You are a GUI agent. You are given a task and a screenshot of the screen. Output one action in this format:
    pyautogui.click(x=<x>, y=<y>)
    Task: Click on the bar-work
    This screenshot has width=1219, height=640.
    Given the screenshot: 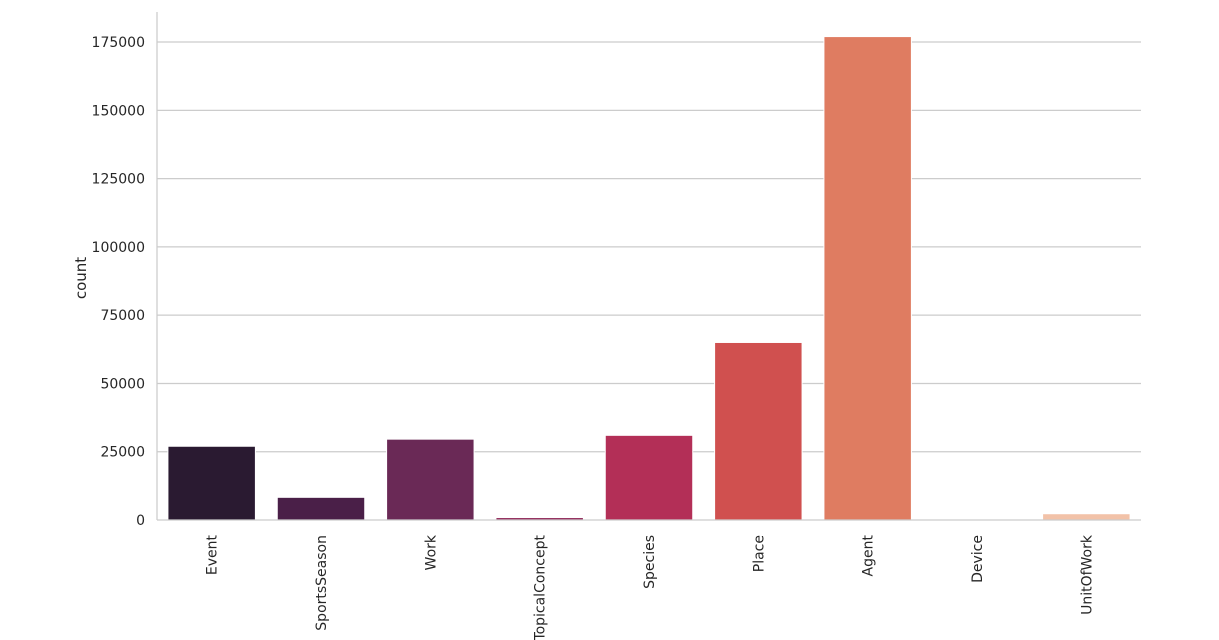 What is the action you would take?
    pyautogui.click(x=430, y=479)
    